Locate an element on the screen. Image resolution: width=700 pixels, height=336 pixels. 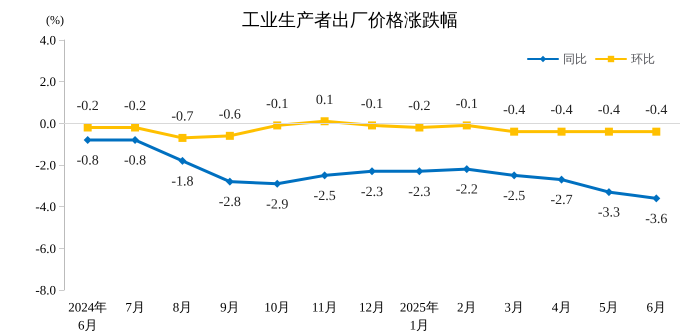
data-label: -0.7 is located at coordinates (182, 116).